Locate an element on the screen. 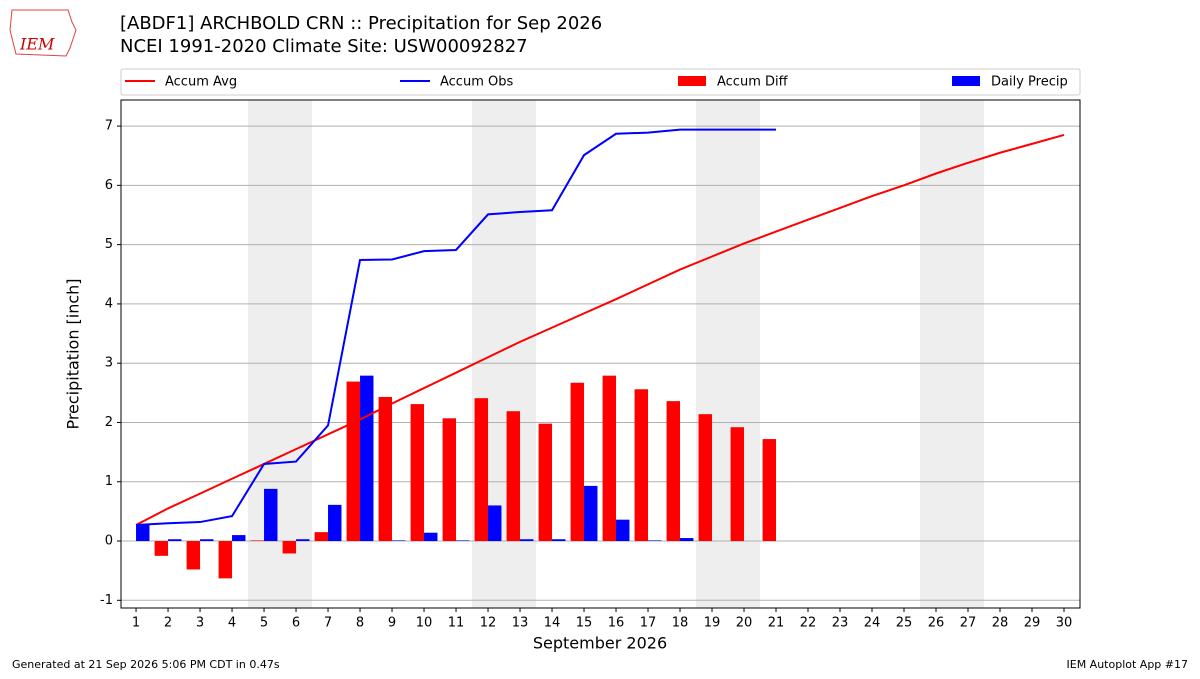 This screenshot has width=1200, height=679. x-tick-label: 10 is located at coordinates (424, 623).